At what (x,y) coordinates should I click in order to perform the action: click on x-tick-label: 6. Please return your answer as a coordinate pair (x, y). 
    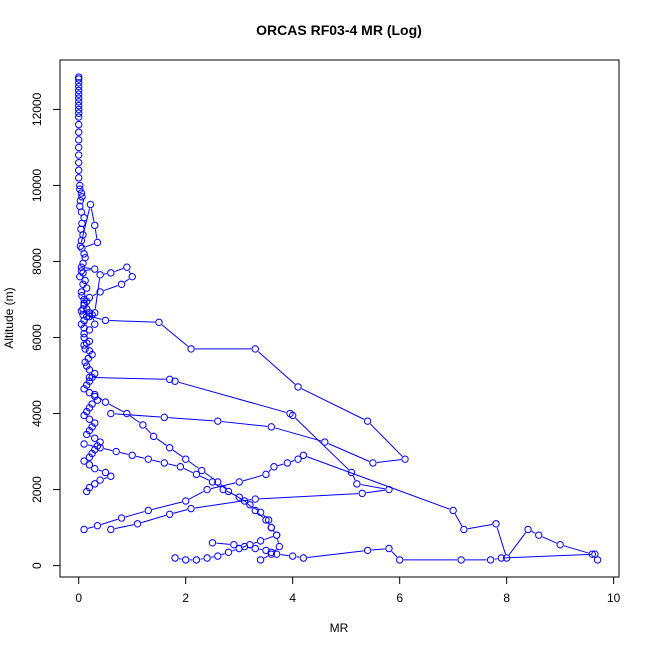
    Looking at the image, I should click on (399, 598).